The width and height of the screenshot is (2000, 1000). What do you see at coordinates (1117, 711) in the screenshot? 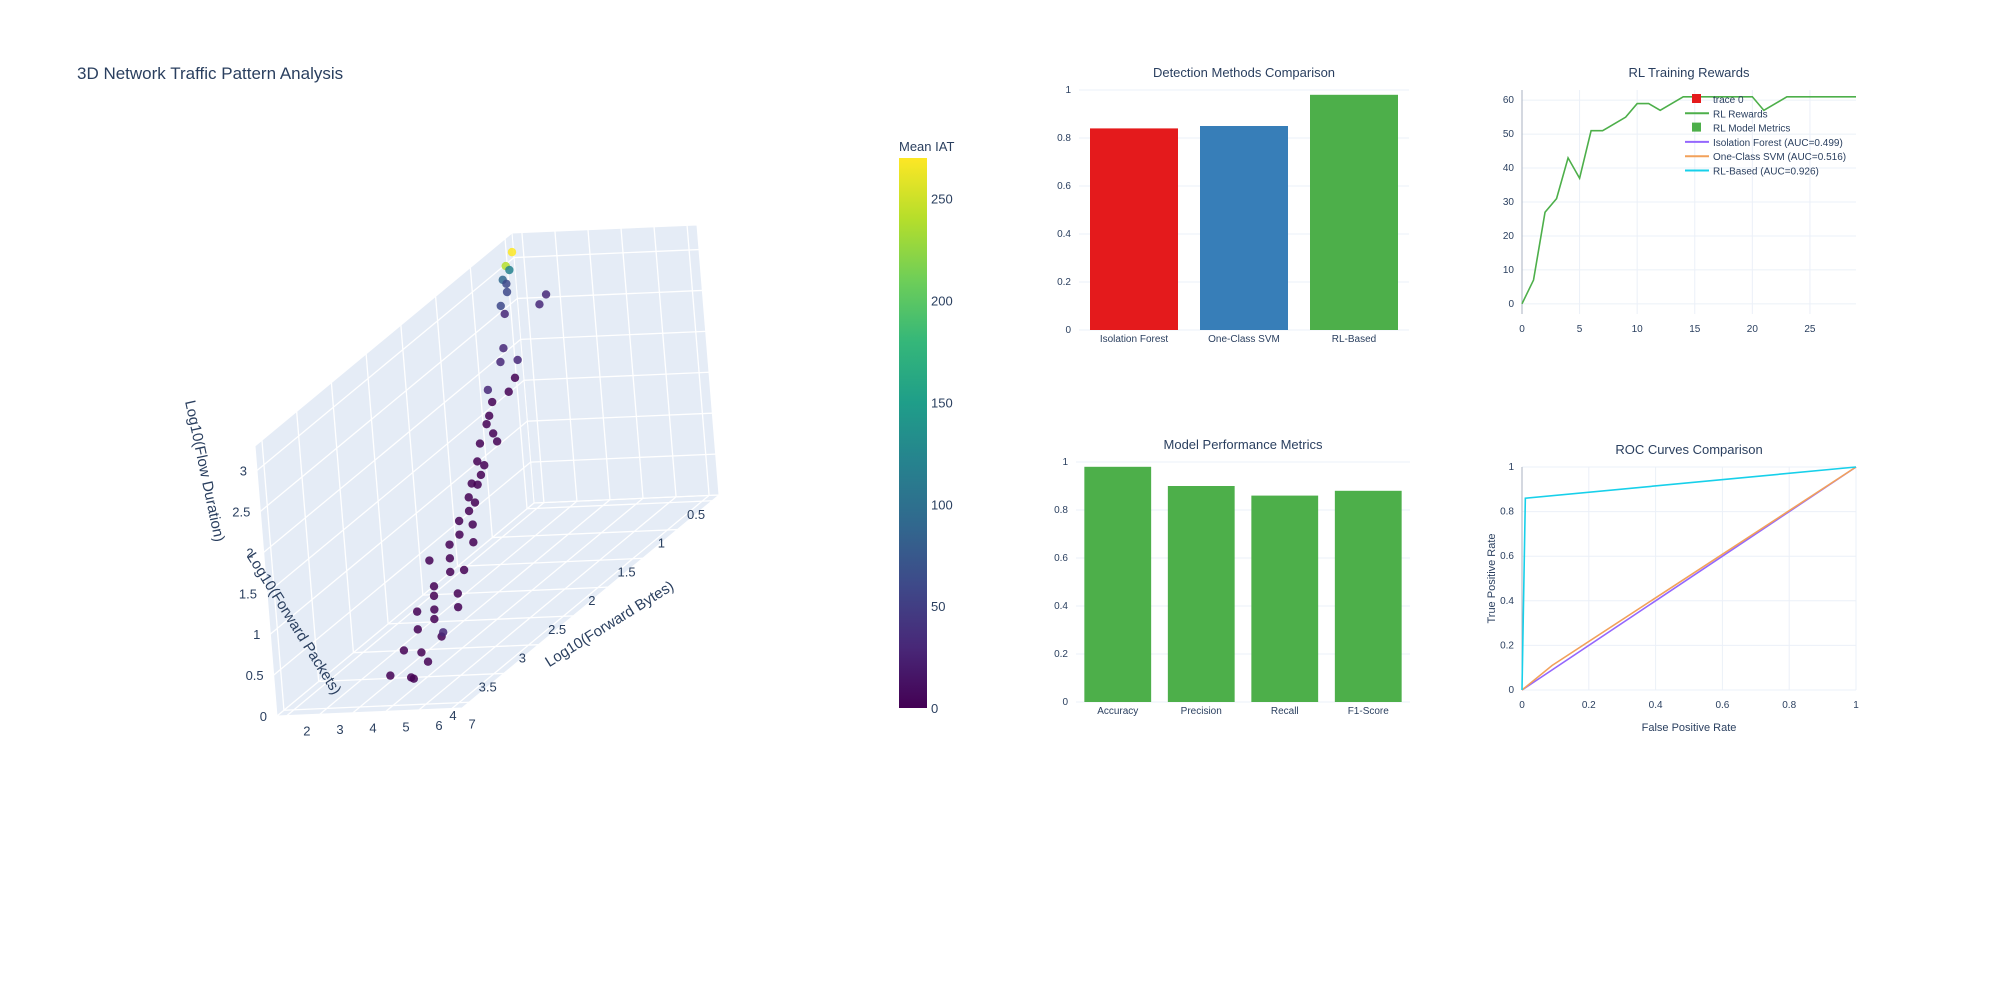
I see `x-tick-label: Accuracy` at bounding box center [1117, 711].